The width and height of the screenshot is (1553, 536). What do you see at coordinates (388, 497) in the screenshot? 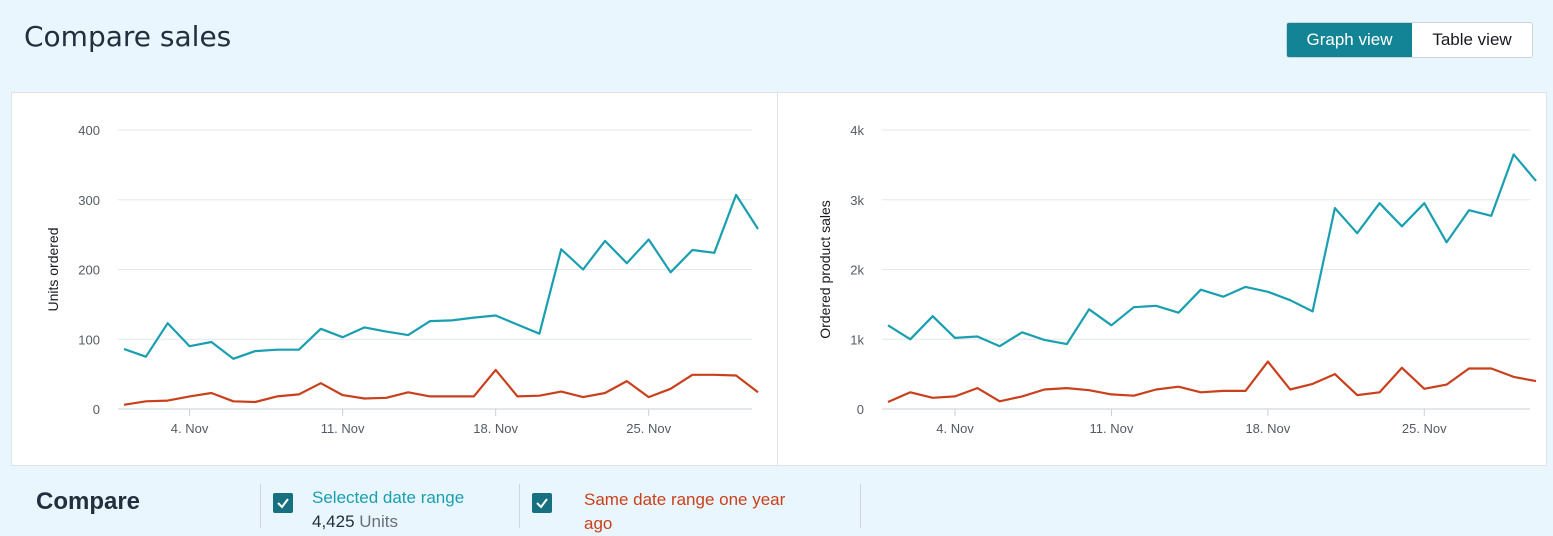
I see `selected-range-label: Selected date range` at bounding box center [388, 497].